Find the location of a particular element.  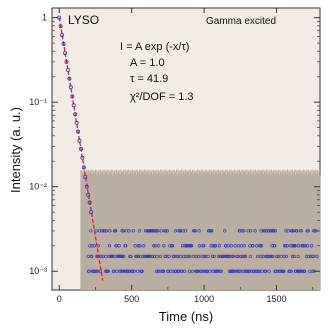

x-tick-label: 0 is located at coordinates (59, 299).